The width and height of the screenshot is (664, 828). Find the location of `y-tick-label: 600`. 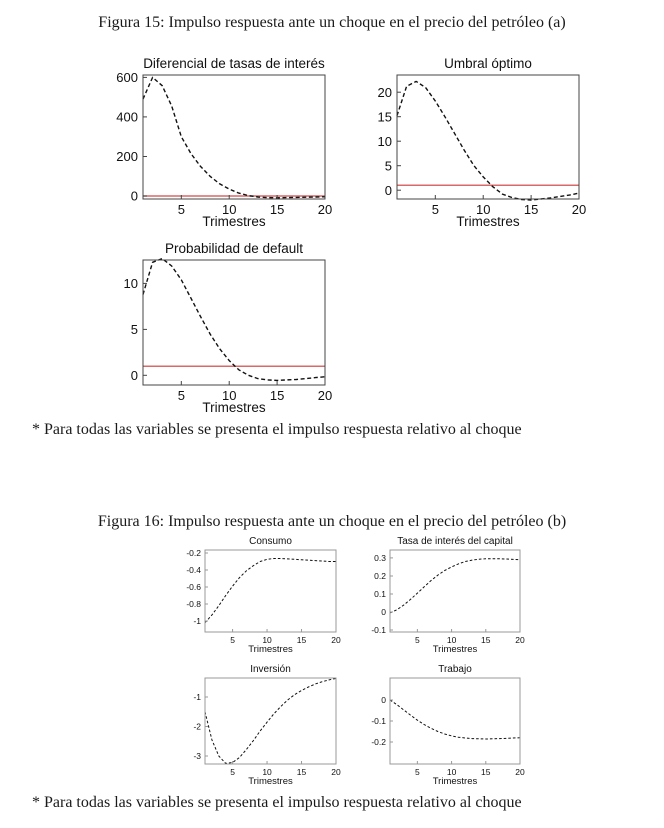

y-tick-label: 600 is located at coordinates (127, 77).